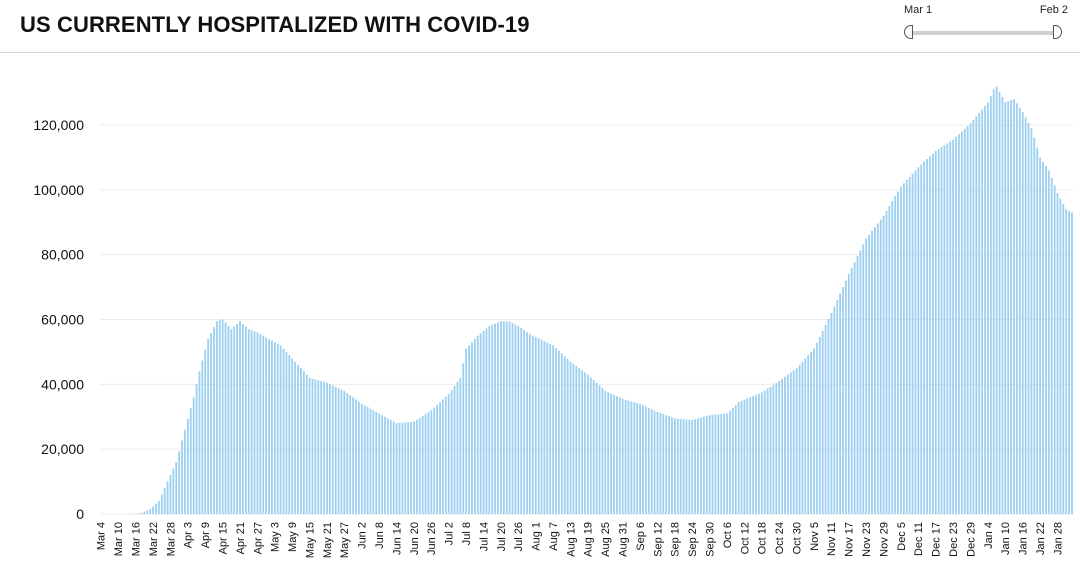  I want to click on x-tick-label: Sep 18, so click(676, 539).